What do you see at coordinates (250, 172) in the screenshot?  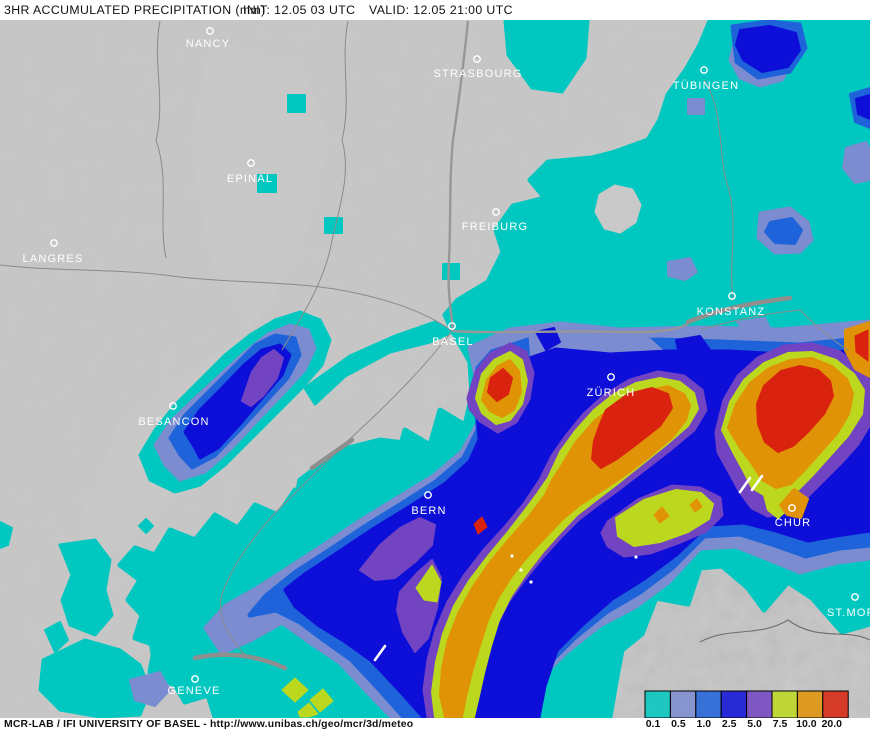 I see `city-marker-epinal: EPINAL` at bounding box center [250, 172].